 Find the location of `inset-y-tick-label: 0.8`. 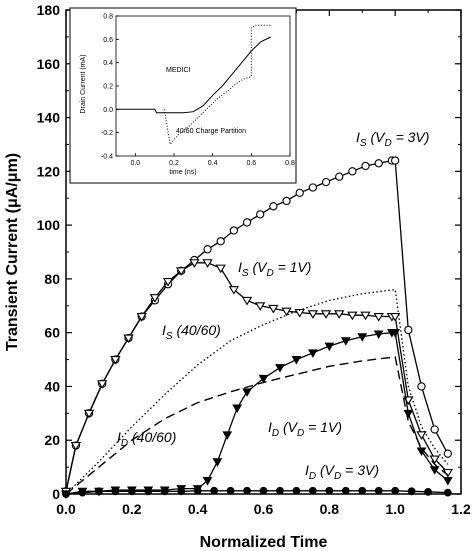

inset-y-tick-label: 0.8 is located at coordinates (108, 17).